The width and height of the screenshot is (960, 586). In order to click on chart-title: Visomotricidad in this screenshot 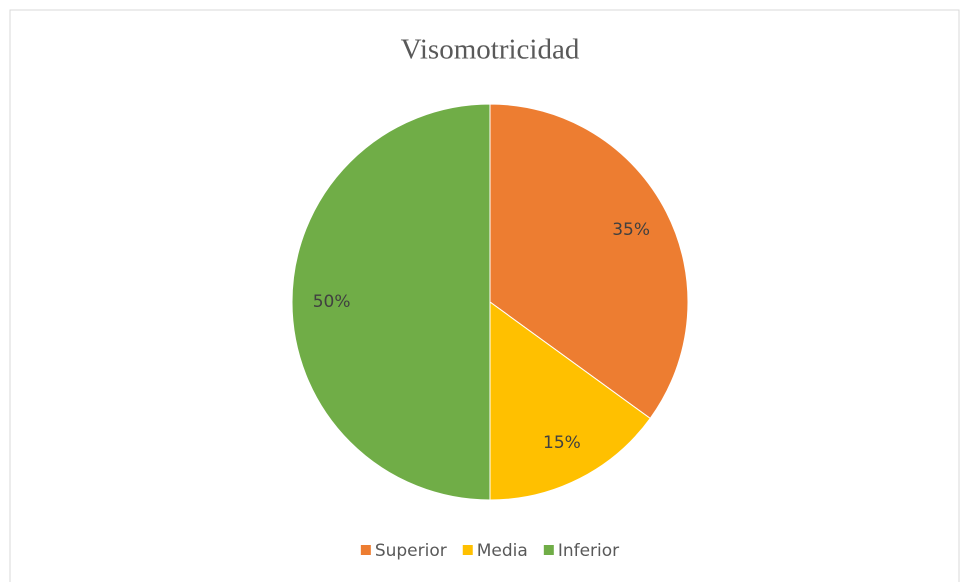, I will do `click(490, 50)`.